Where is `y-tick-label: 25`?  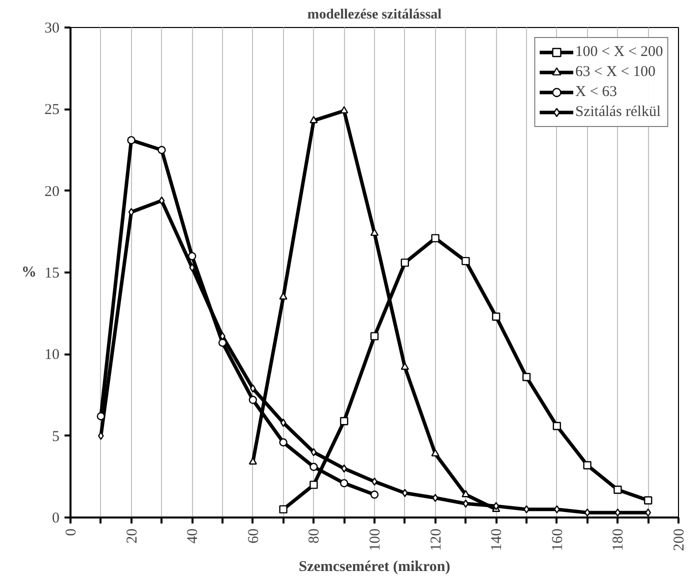 y-tick-label: 25 is located at coordinates (52, 110).